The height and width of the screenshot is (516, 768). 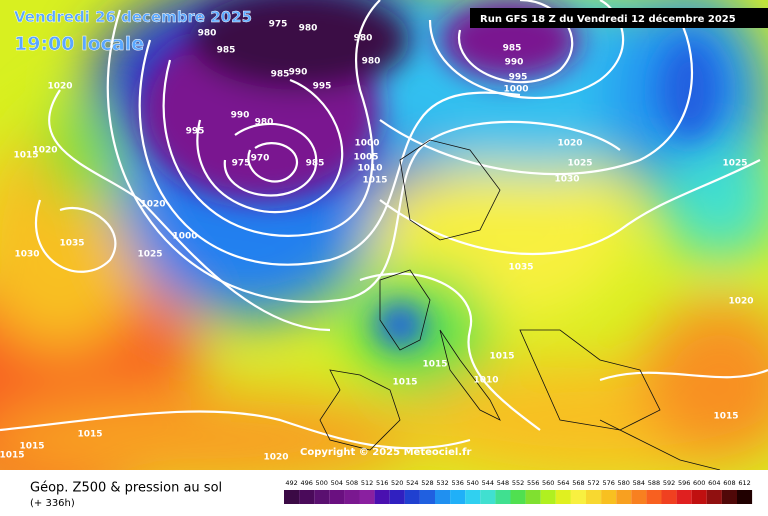 What do you see at coordinates (639, 483) in the screenshot?
I see `colorbar-label: 584` at bounding box center [639, 483].